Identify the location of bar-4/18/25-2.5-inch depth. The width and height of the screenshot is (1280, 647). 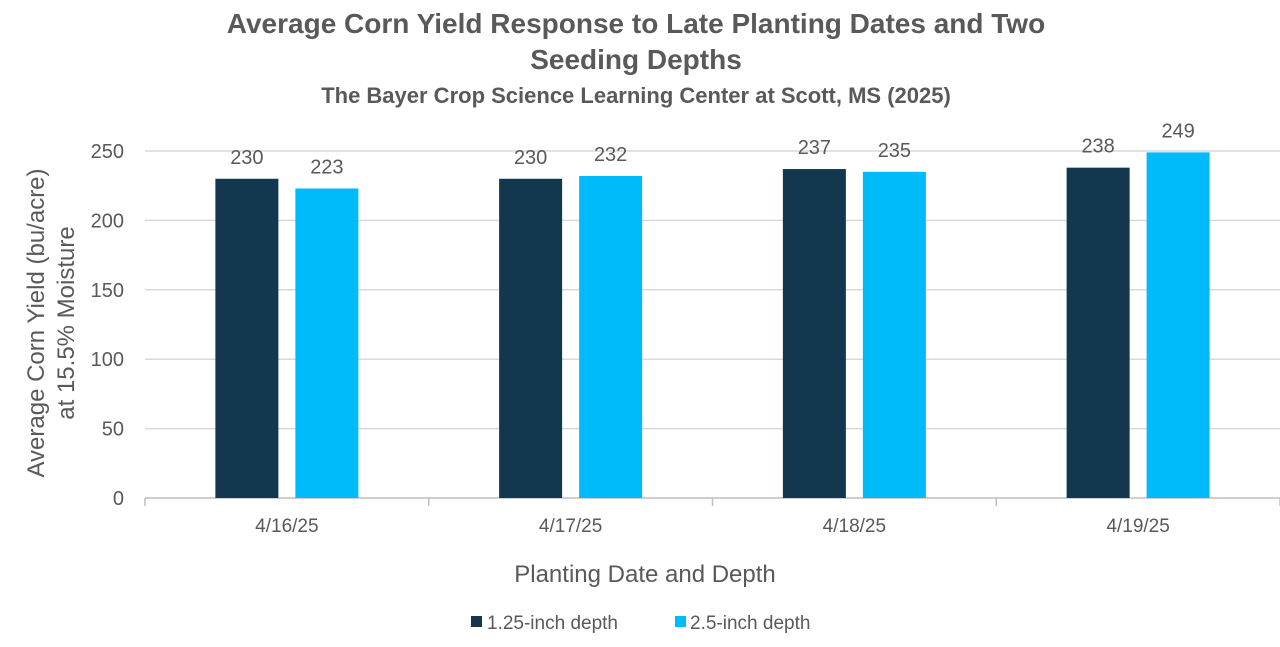
(894, 334).